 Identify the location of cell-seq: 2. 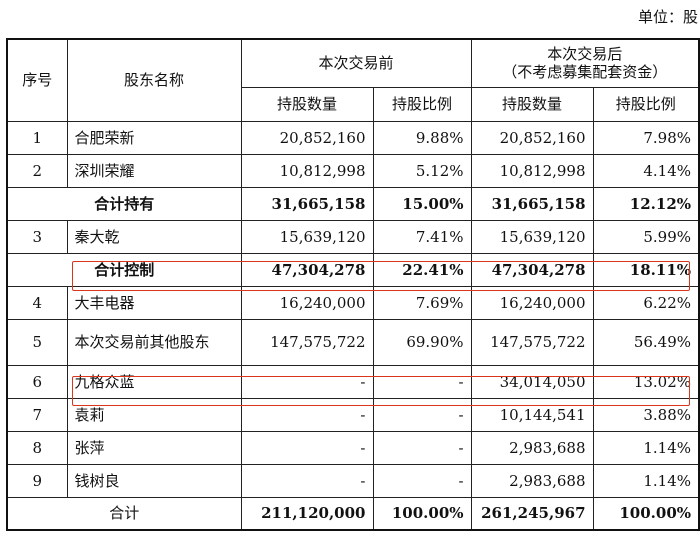
(37, 170).